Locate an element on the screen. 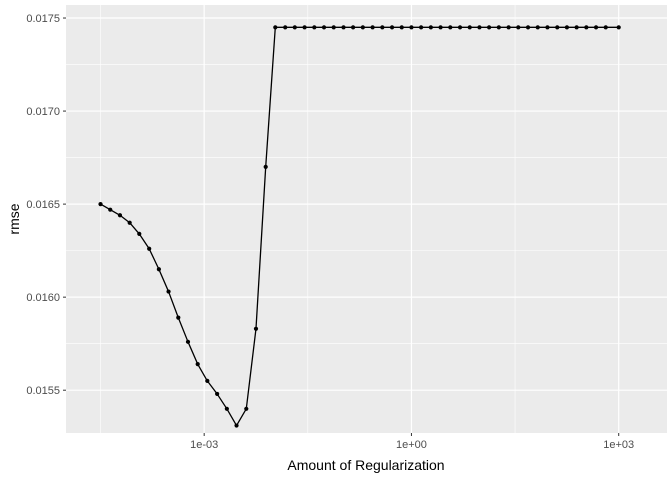  x-tick-label: 1e-03 is located at coordinates (204, 445).